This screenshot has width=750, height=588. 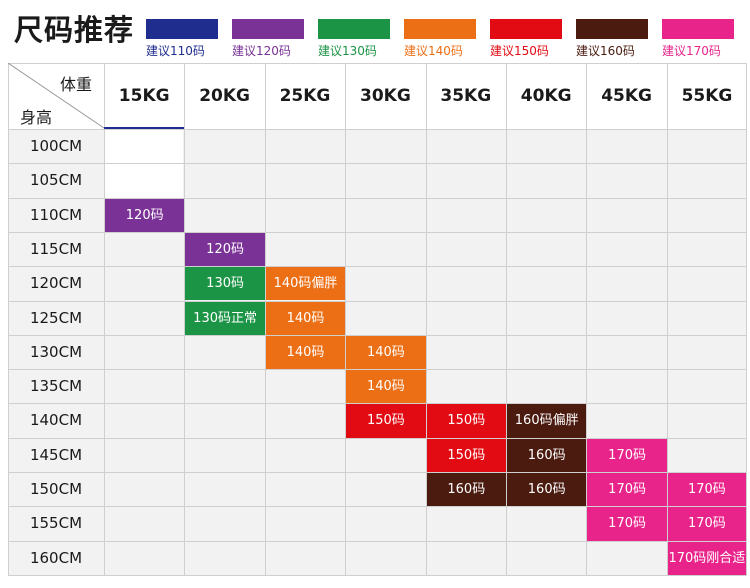 I want to click on weight-header: 35KG, so click(x=466, y=96).